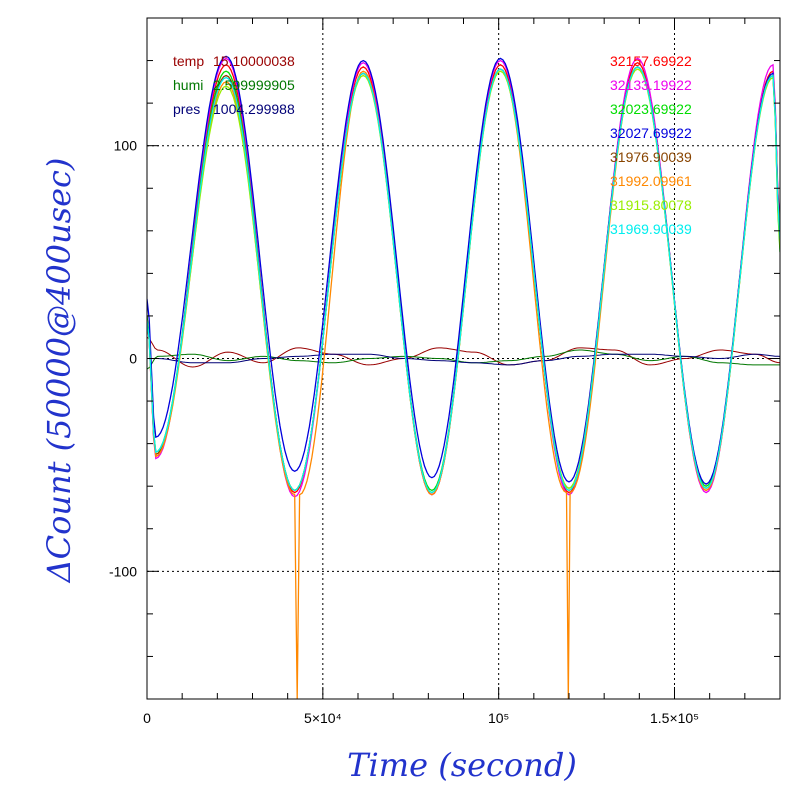 The width and height of the screenshot is (797, 797). I want to click on series-legend-entry: 31976.90039, so click(651, 157).